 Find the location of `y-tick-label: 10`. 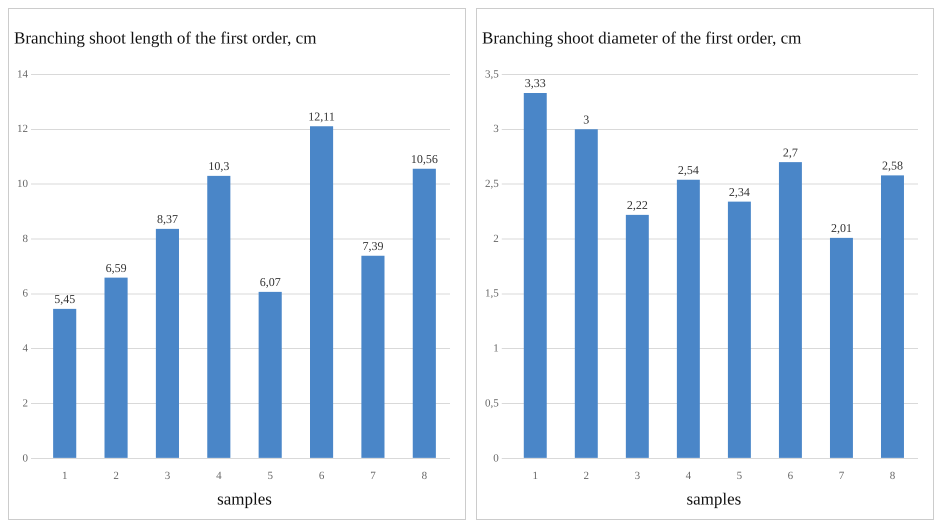

y-tick-label: 10 is located at coordinates (22, 184).